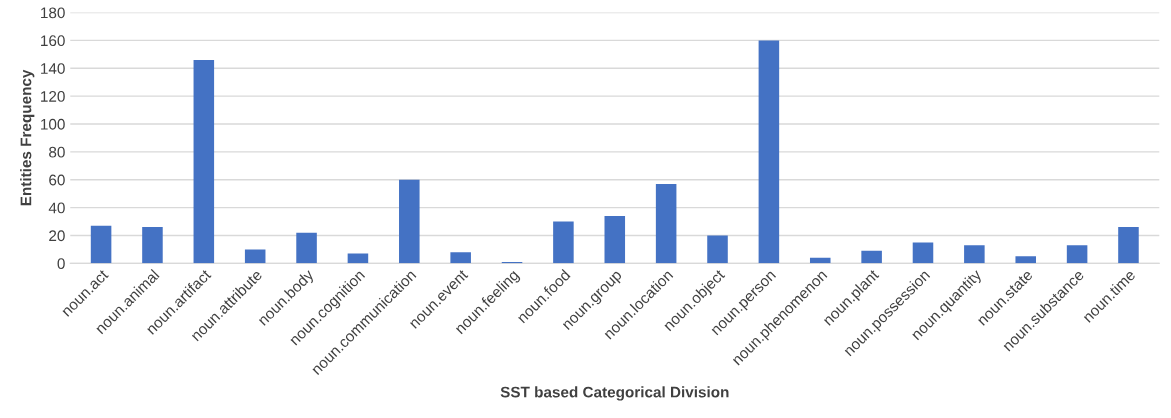  I want to click on y-tick-label: 140, so click(53, 68).